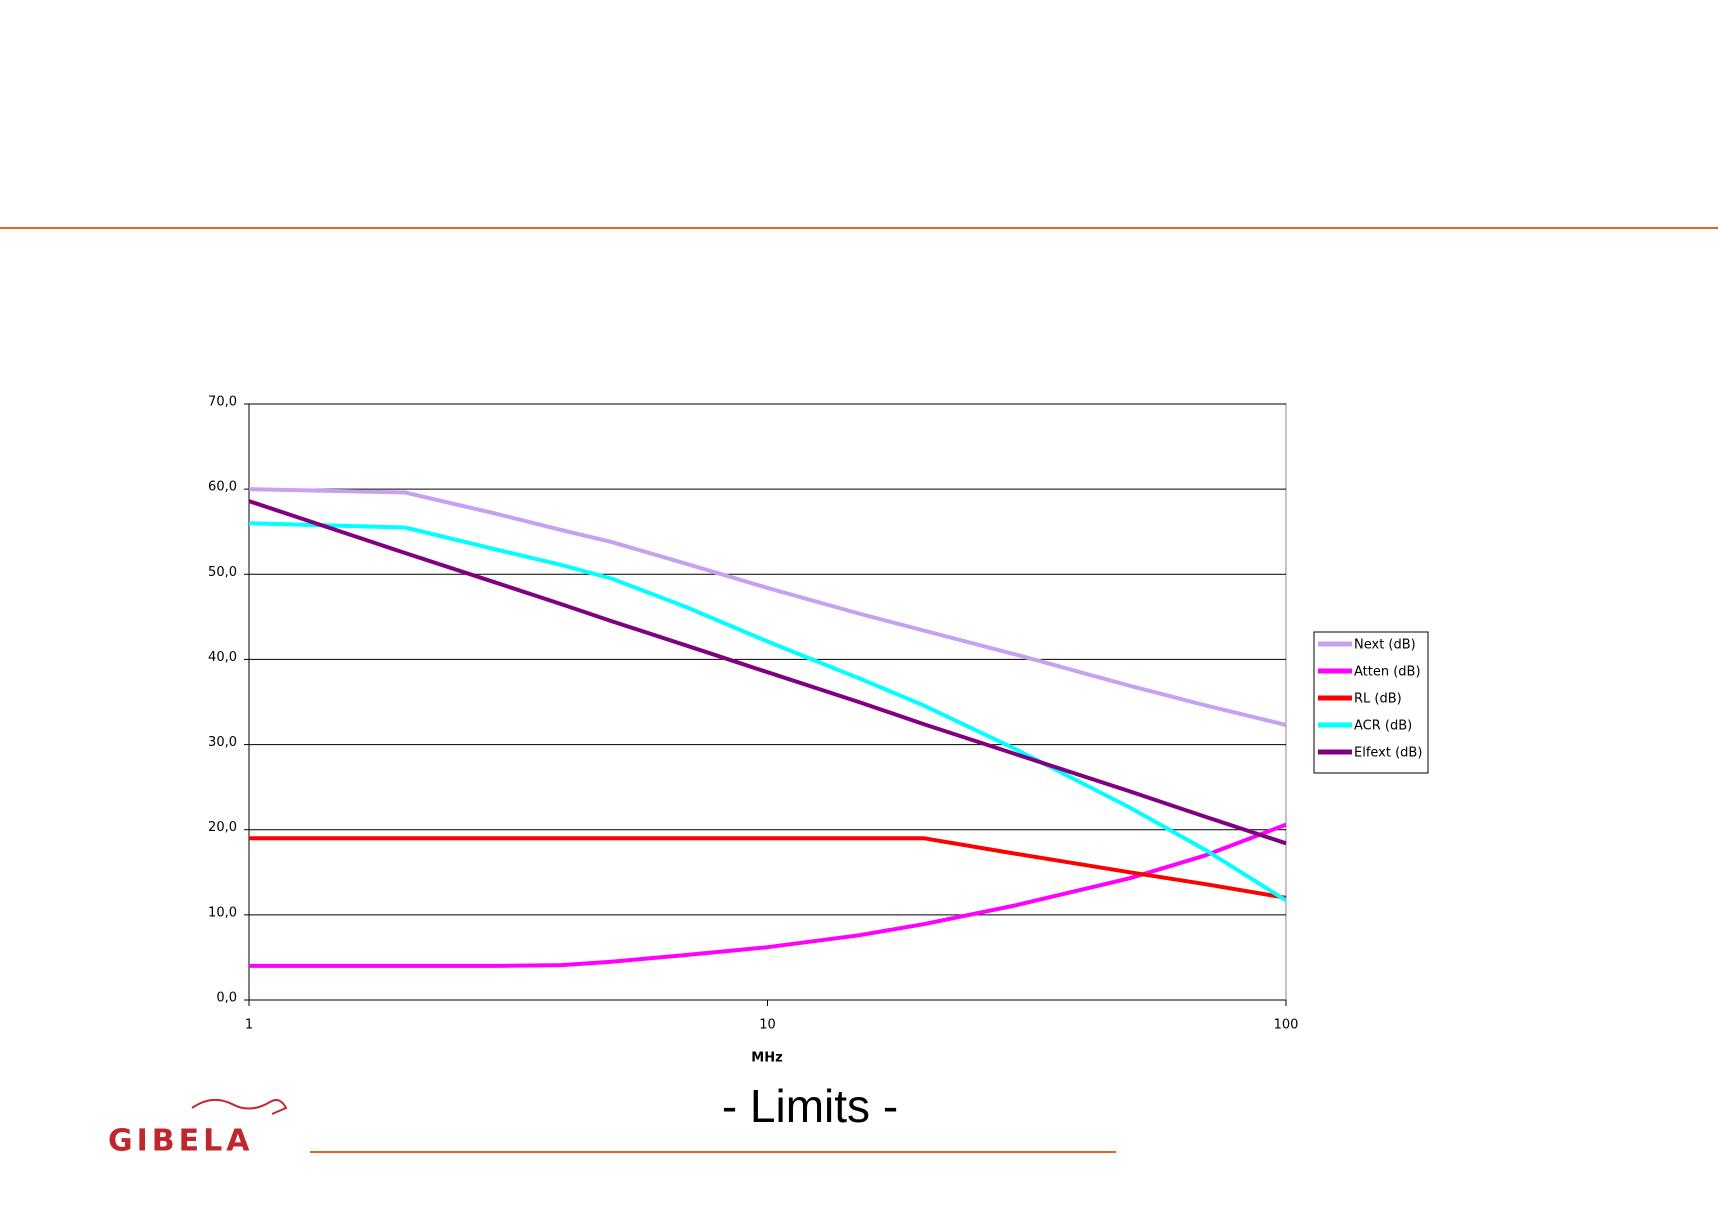 This screenshot has height=1225, width=1718. I want to click on logo: GIBELA, so click(180, 1141).